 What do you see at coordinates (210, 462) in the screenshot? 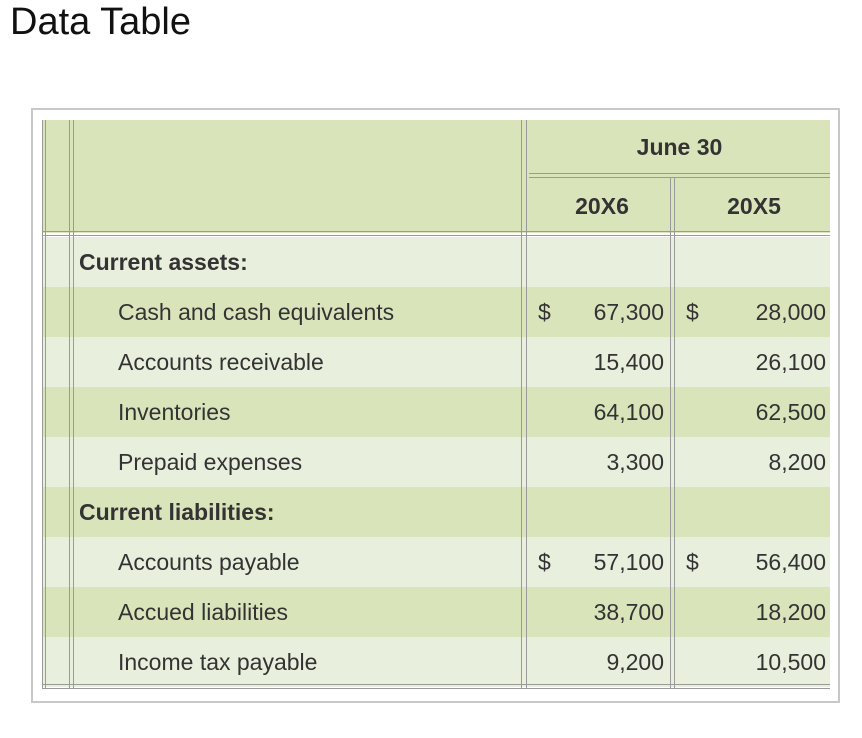
I see `row-label: Prepaid expenses` at bounding box center [210, 462].